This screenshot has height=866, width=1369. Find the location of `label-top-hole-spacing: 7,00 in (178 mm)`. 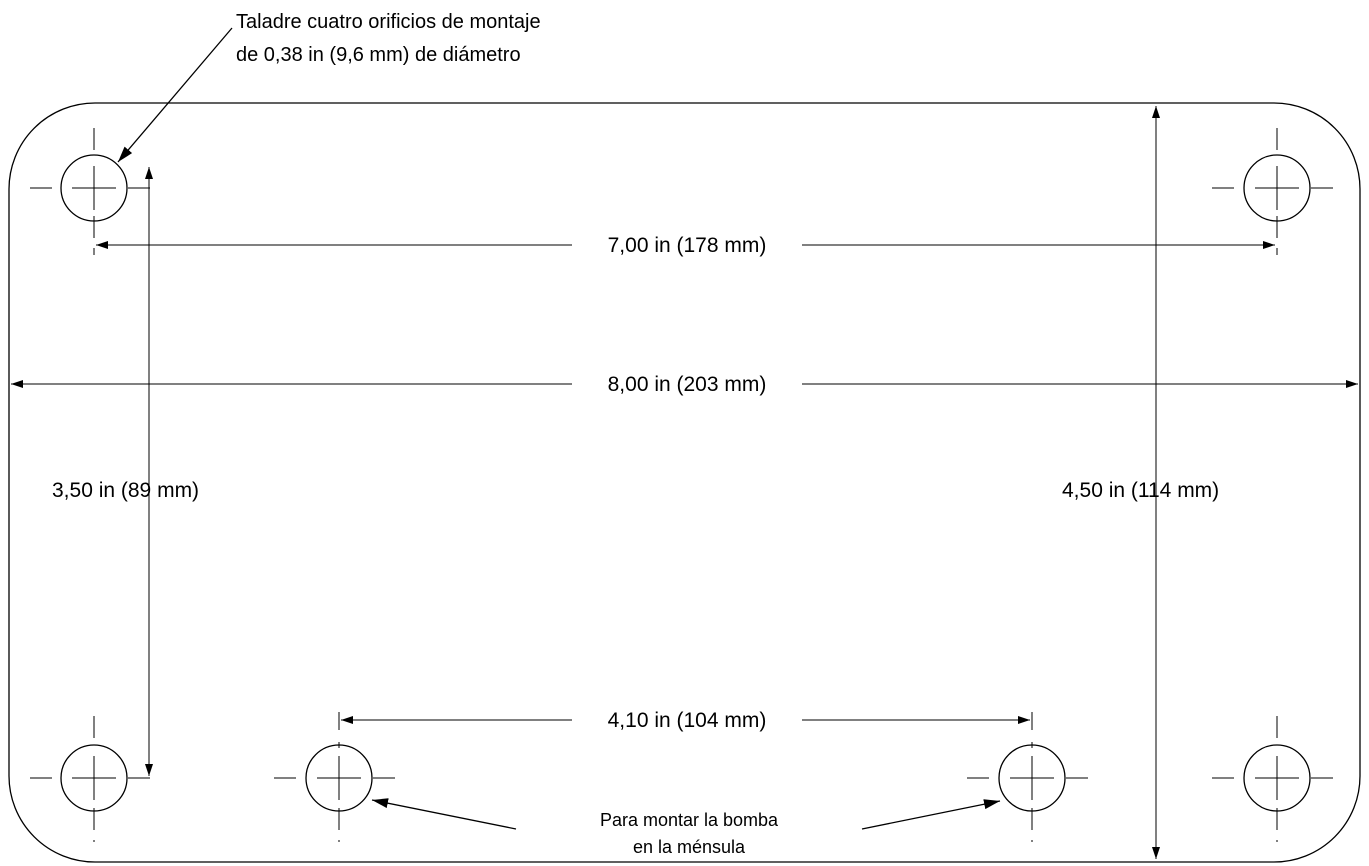

label-top-hole-spacing: 7,00 in (178 mm) is located at coordinates (687, 245).